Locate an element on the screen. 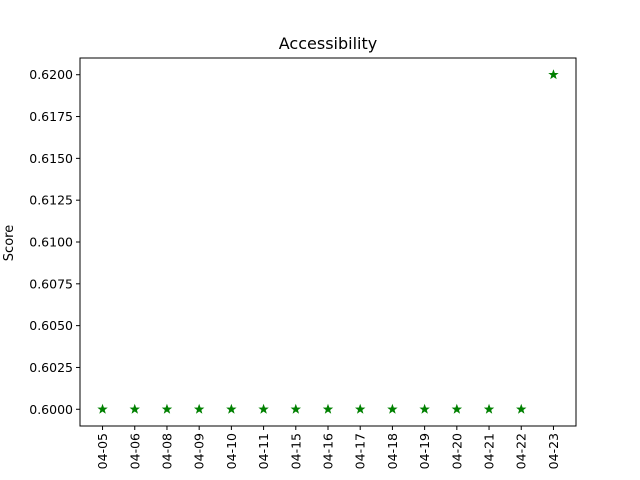 Image resolution: width=640 pixels, height=480 pixels. x-tick-label: 04-09 is located at coordinates (199, 451).